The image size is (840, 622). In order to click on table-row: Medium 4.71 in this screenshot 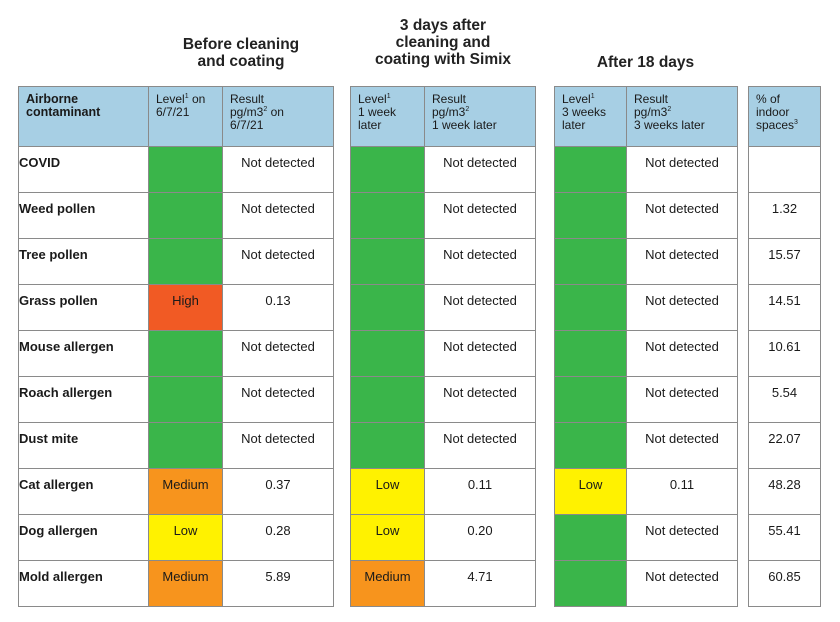, I will do `click(443, 583)`.